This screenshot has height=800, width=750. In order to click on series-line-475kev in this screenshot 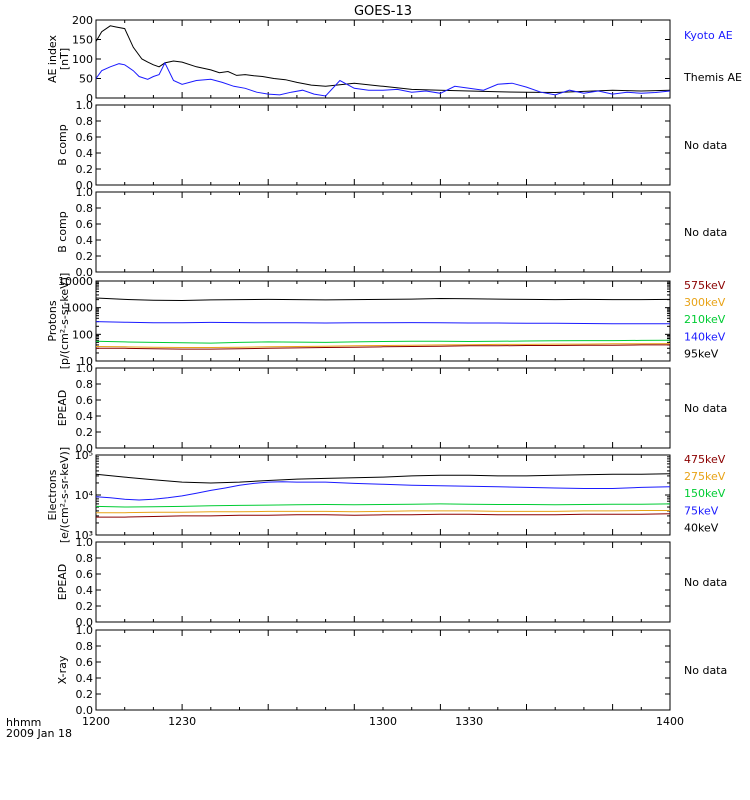, I will do `click(383, 515)`.